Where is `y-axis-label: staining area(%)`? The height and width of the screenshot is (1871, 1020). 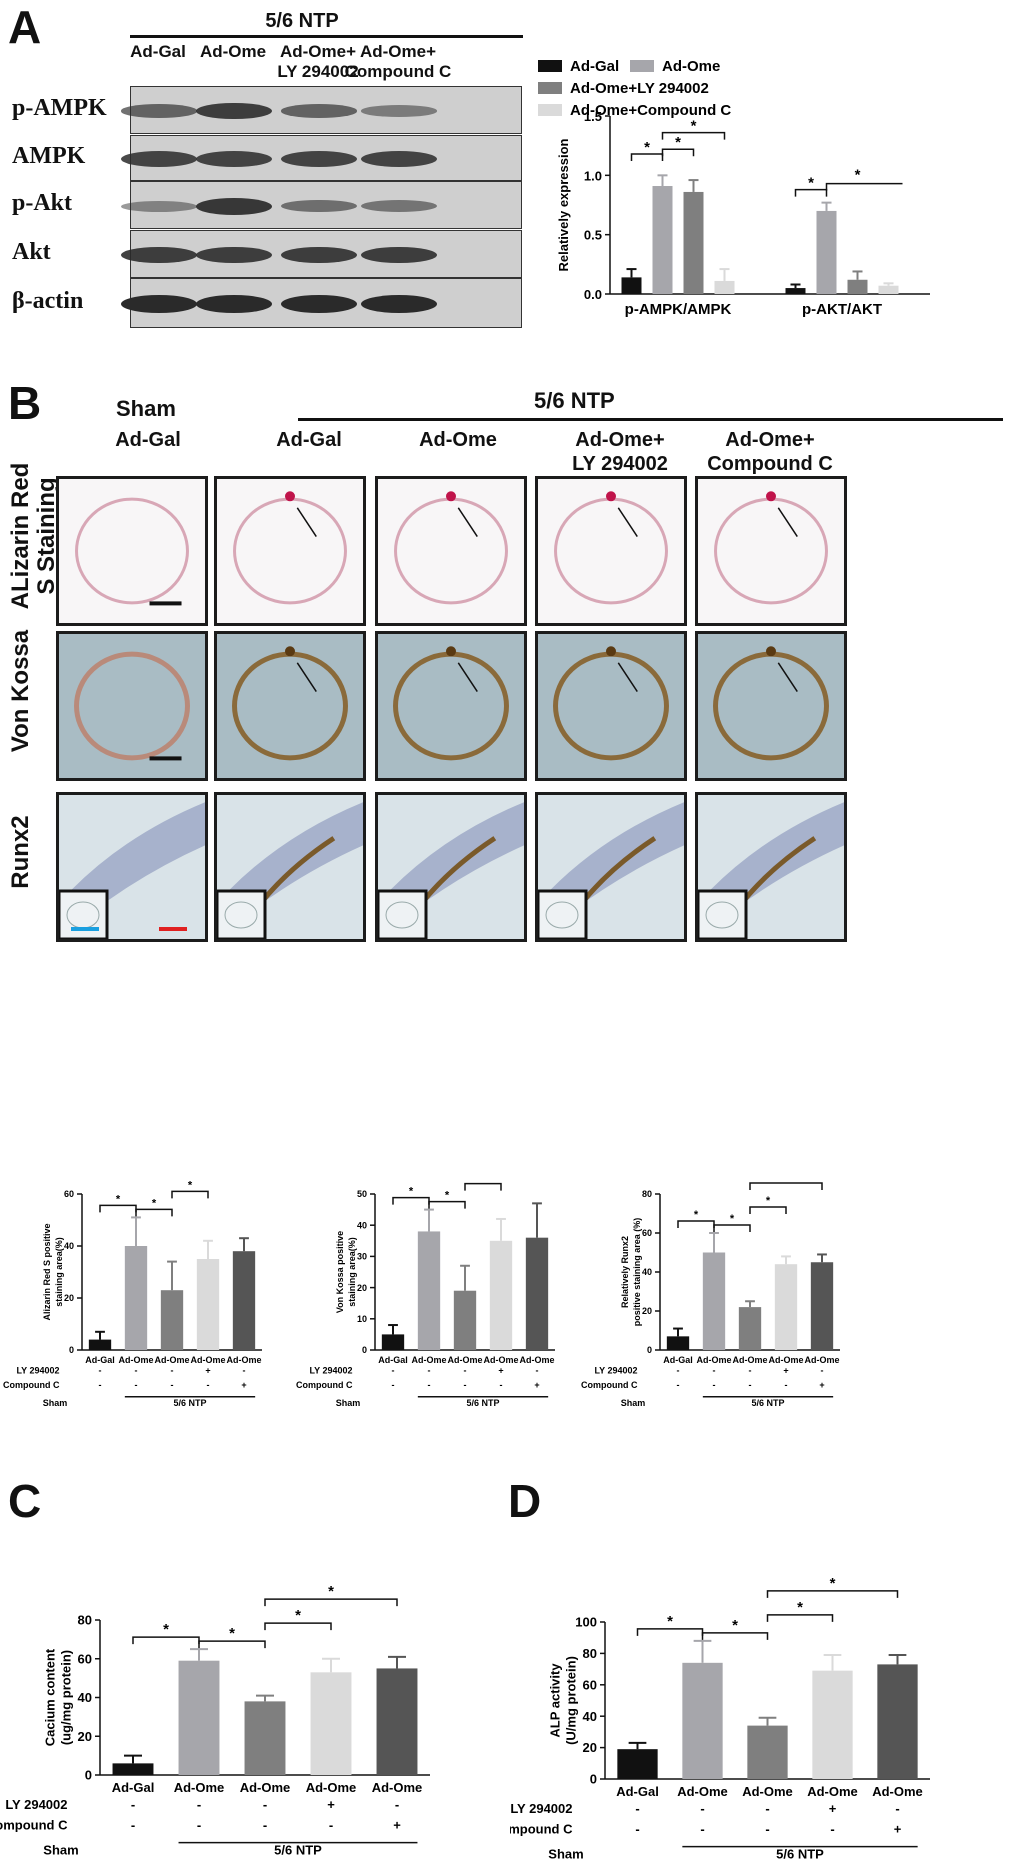 y-axis-label: staining area(%) is located at coordinates (59, 1272).